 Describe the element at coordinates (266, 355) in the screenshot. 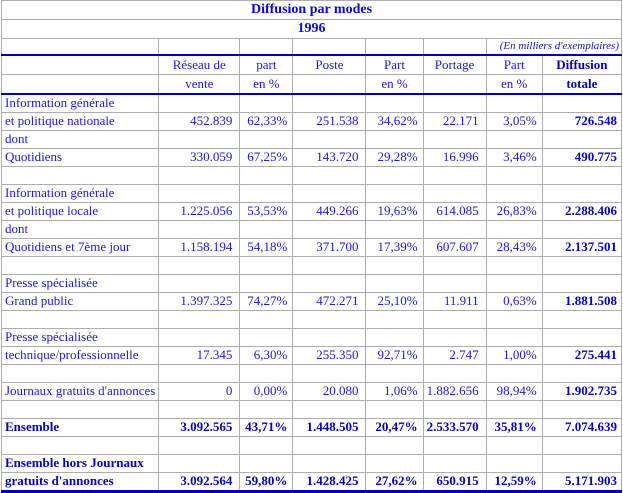

I see `cell-value: 6,30%` at that location.